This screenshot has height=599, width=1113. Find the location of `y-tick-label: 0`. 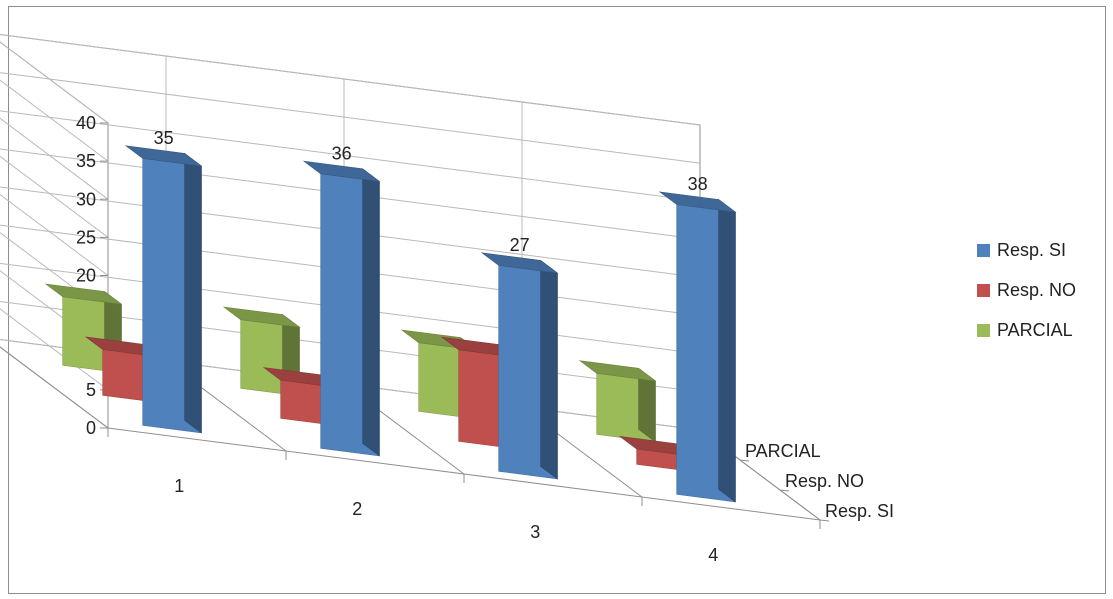

y-tick-label: 0 is located at coordinates (91, 428).